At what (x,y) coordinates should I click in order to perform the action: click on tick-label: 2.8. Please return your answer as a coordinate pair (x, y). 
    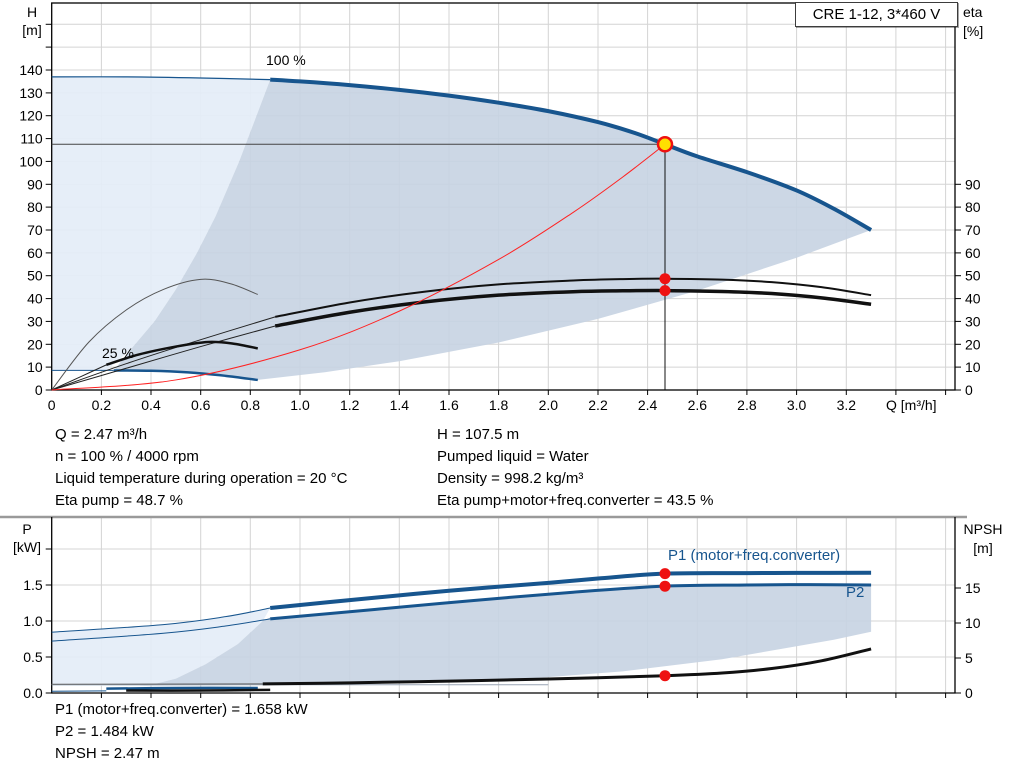
    Looking at the image, I should click on (747, 405).